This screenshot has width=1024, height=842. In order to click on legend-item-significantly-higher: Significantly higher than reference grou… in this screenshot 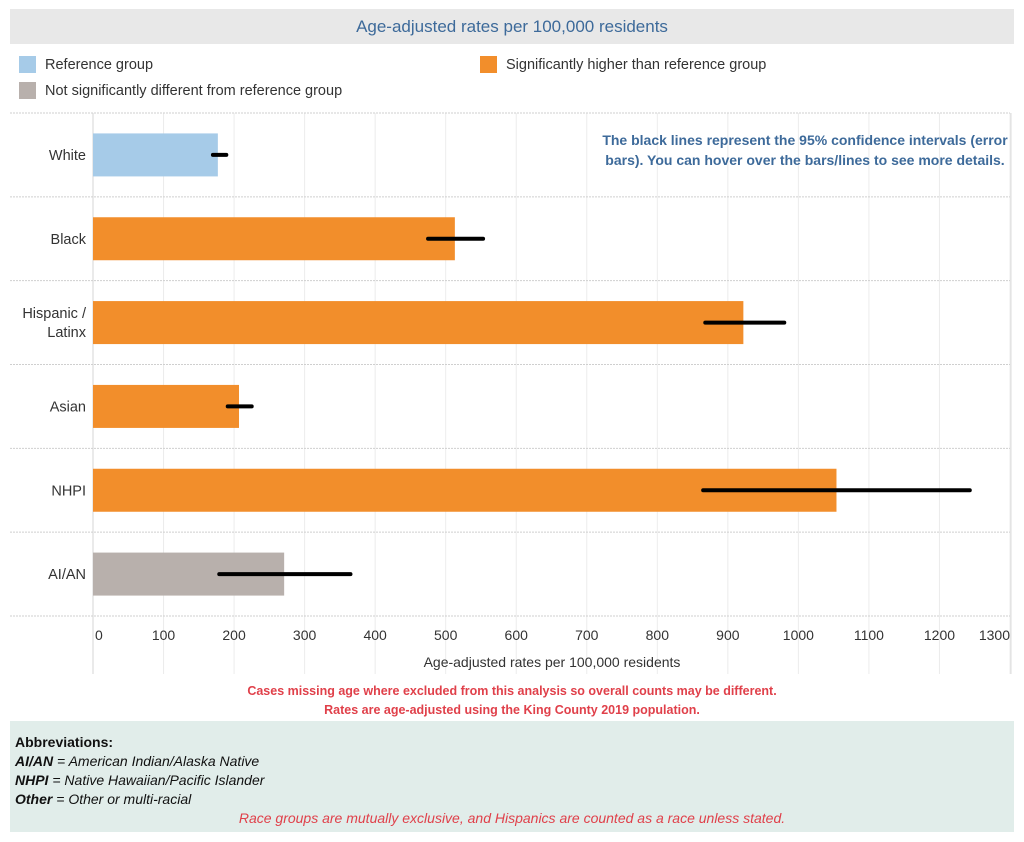, I will do `click(623, 64)`.